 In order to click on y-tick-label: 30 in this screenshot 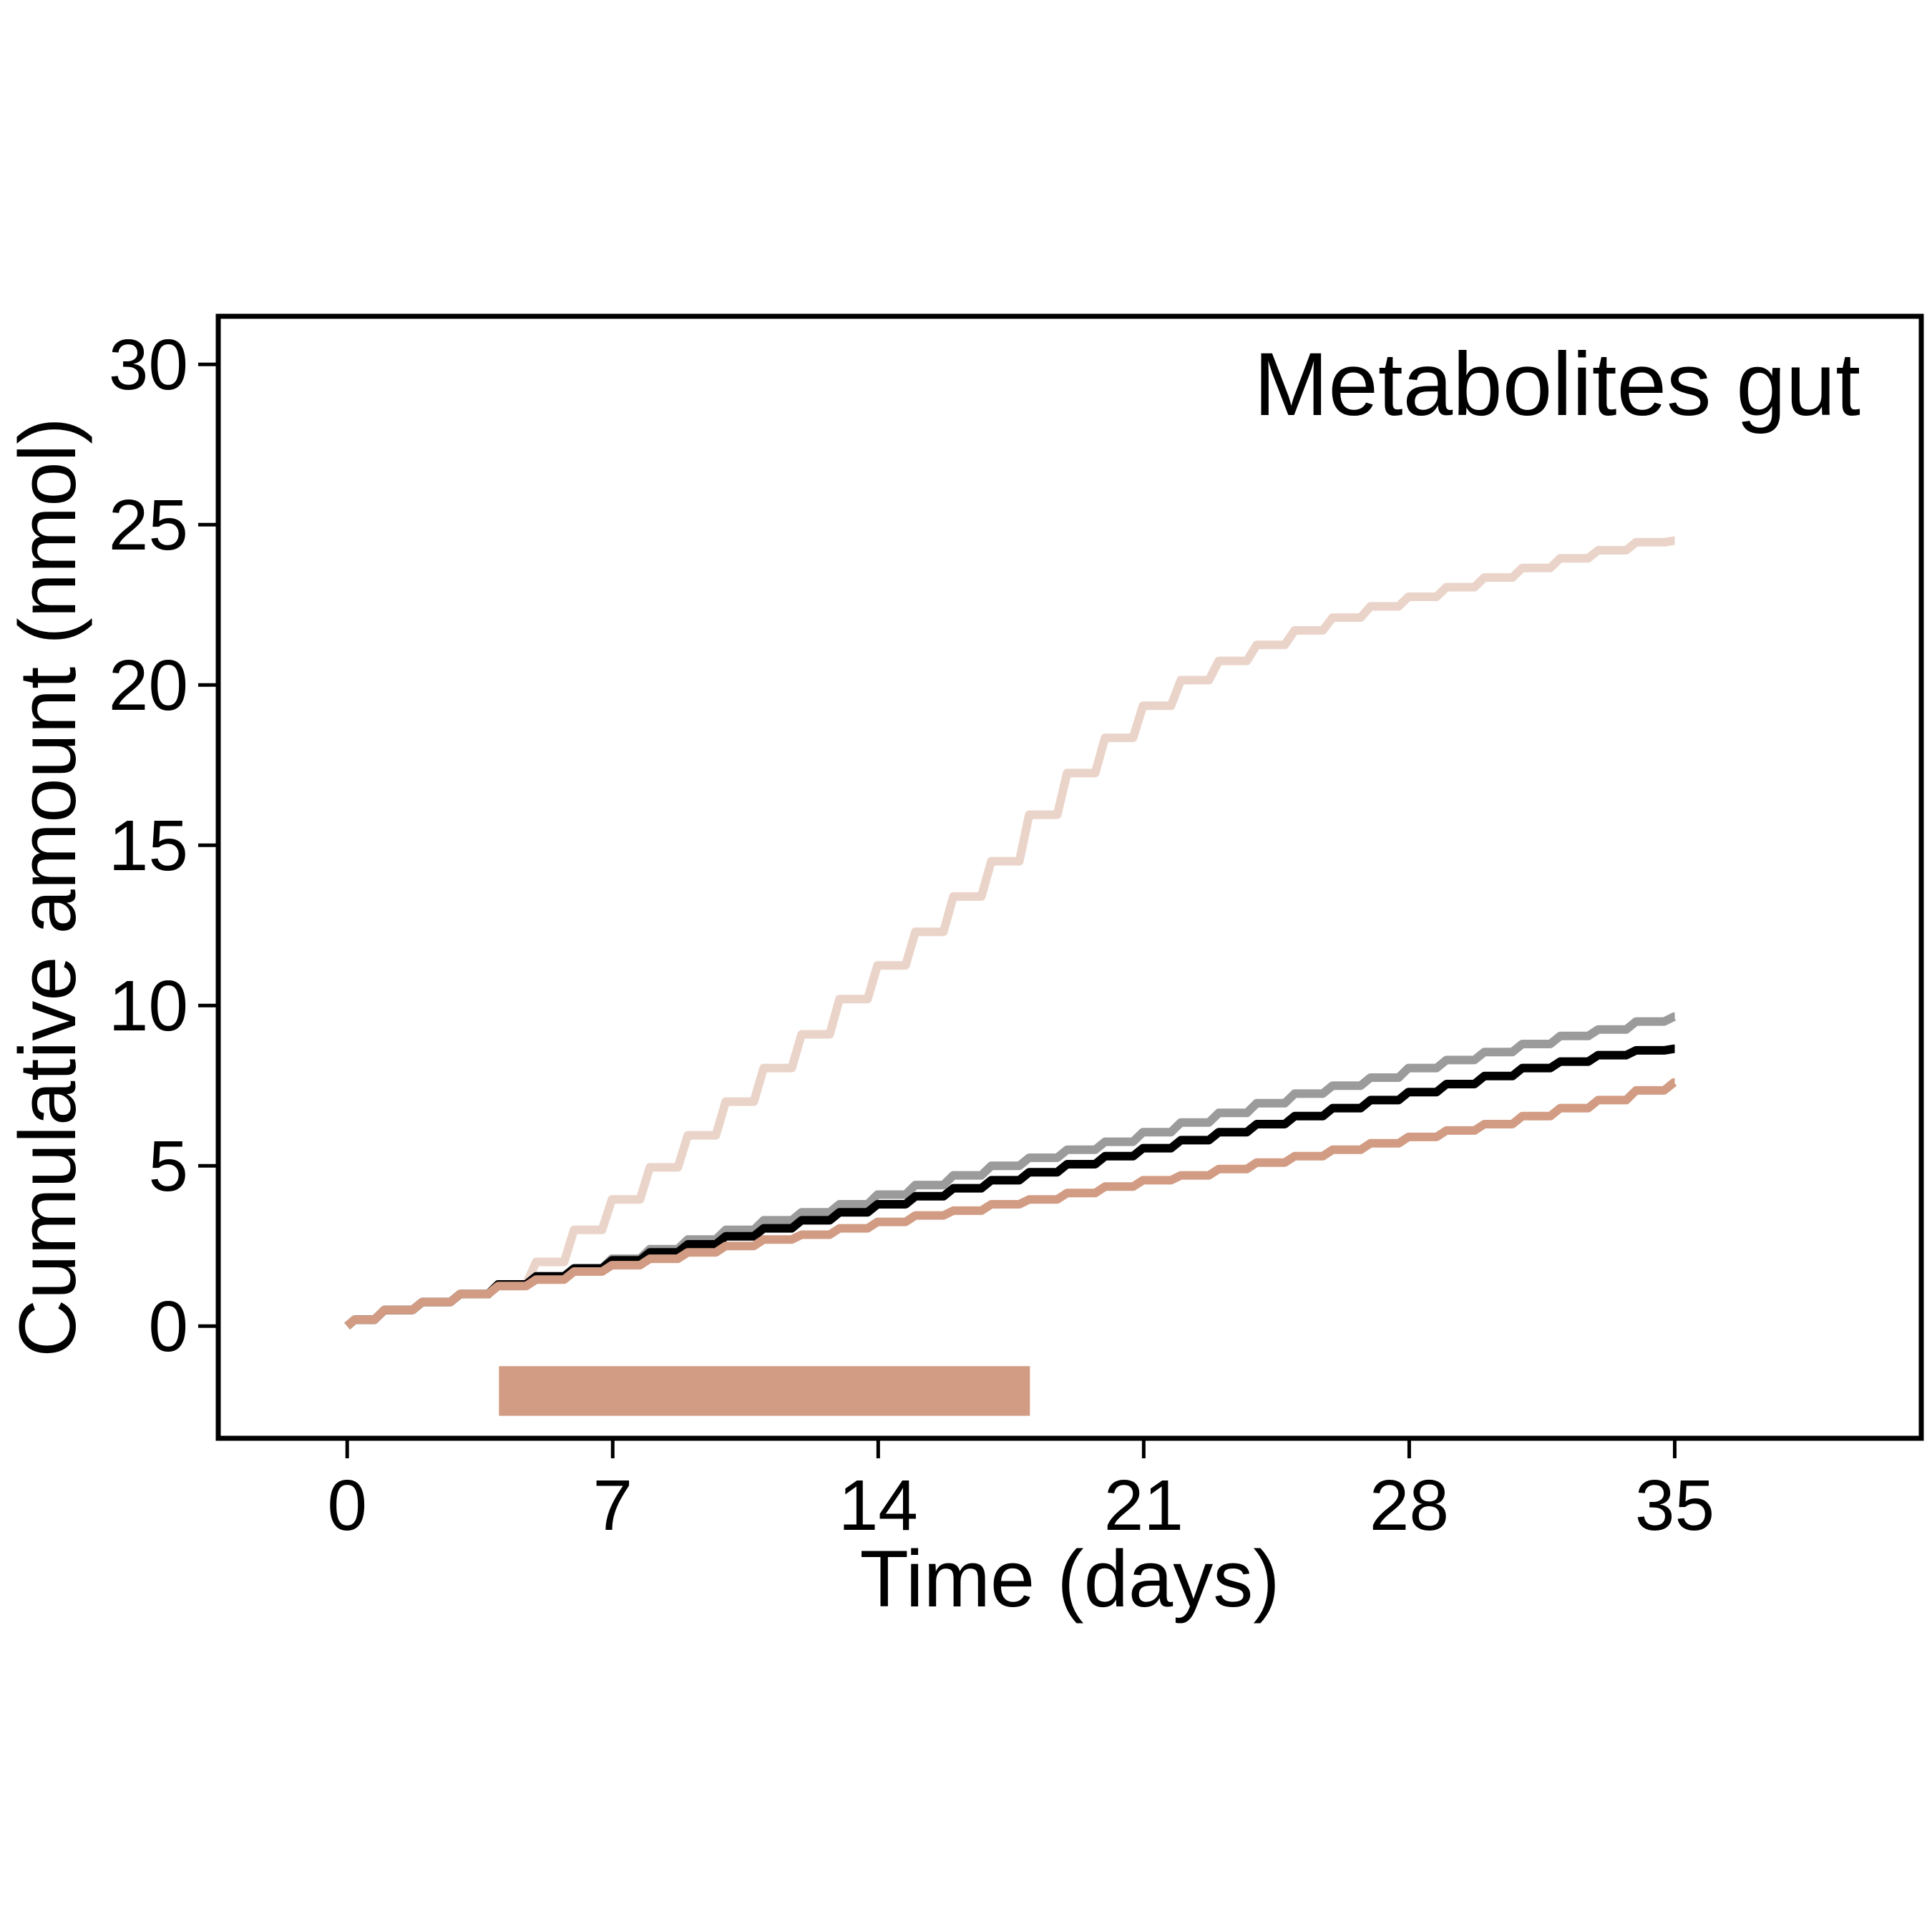, I will do `click(148, 365)`.